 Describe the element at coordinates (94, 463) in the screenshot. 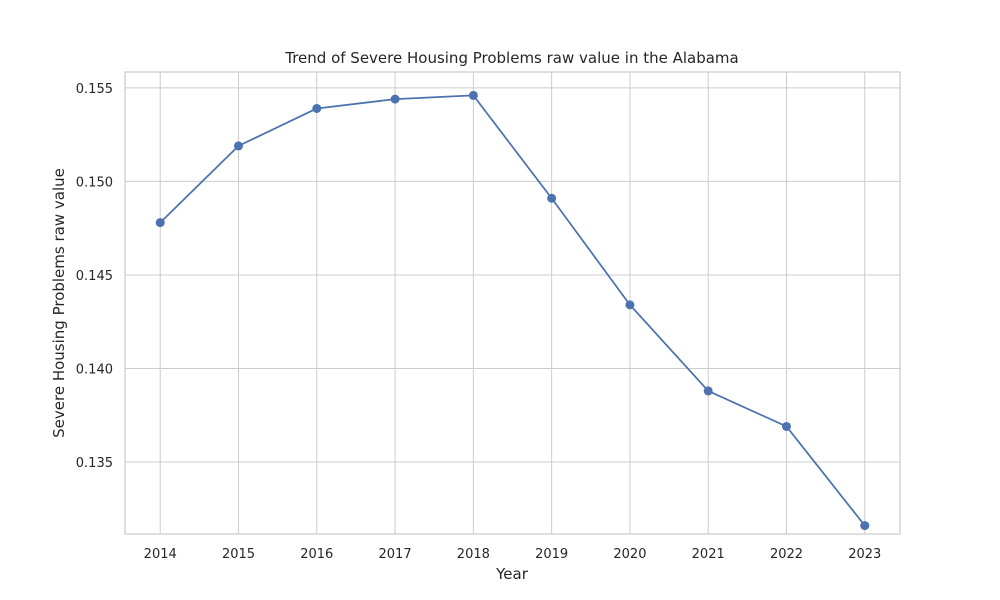

I see `y-tick-label: 0.135` at that location.